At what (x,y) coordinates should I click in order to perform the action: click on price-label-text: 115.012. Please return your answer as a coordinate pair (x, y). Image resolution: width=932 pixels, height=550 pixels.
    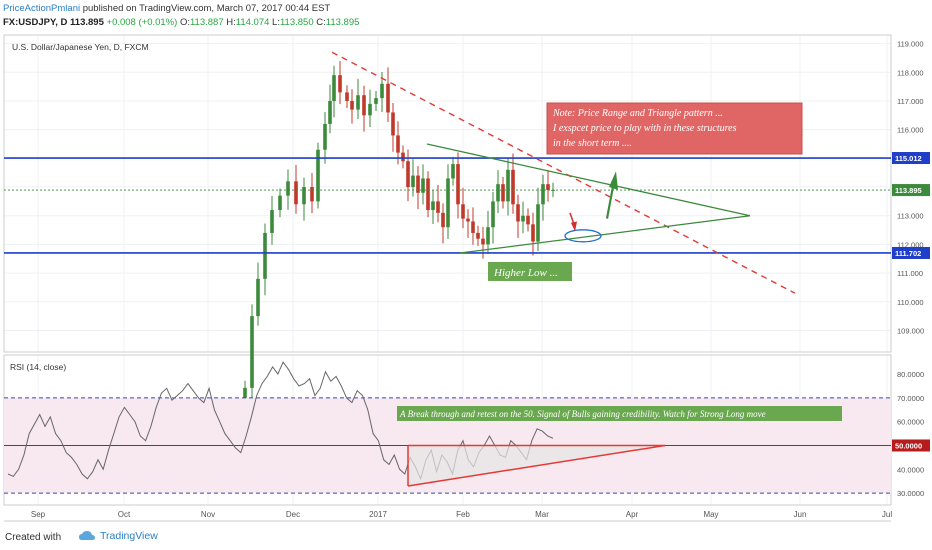
    Looking at the image, I should click on (908, 158).